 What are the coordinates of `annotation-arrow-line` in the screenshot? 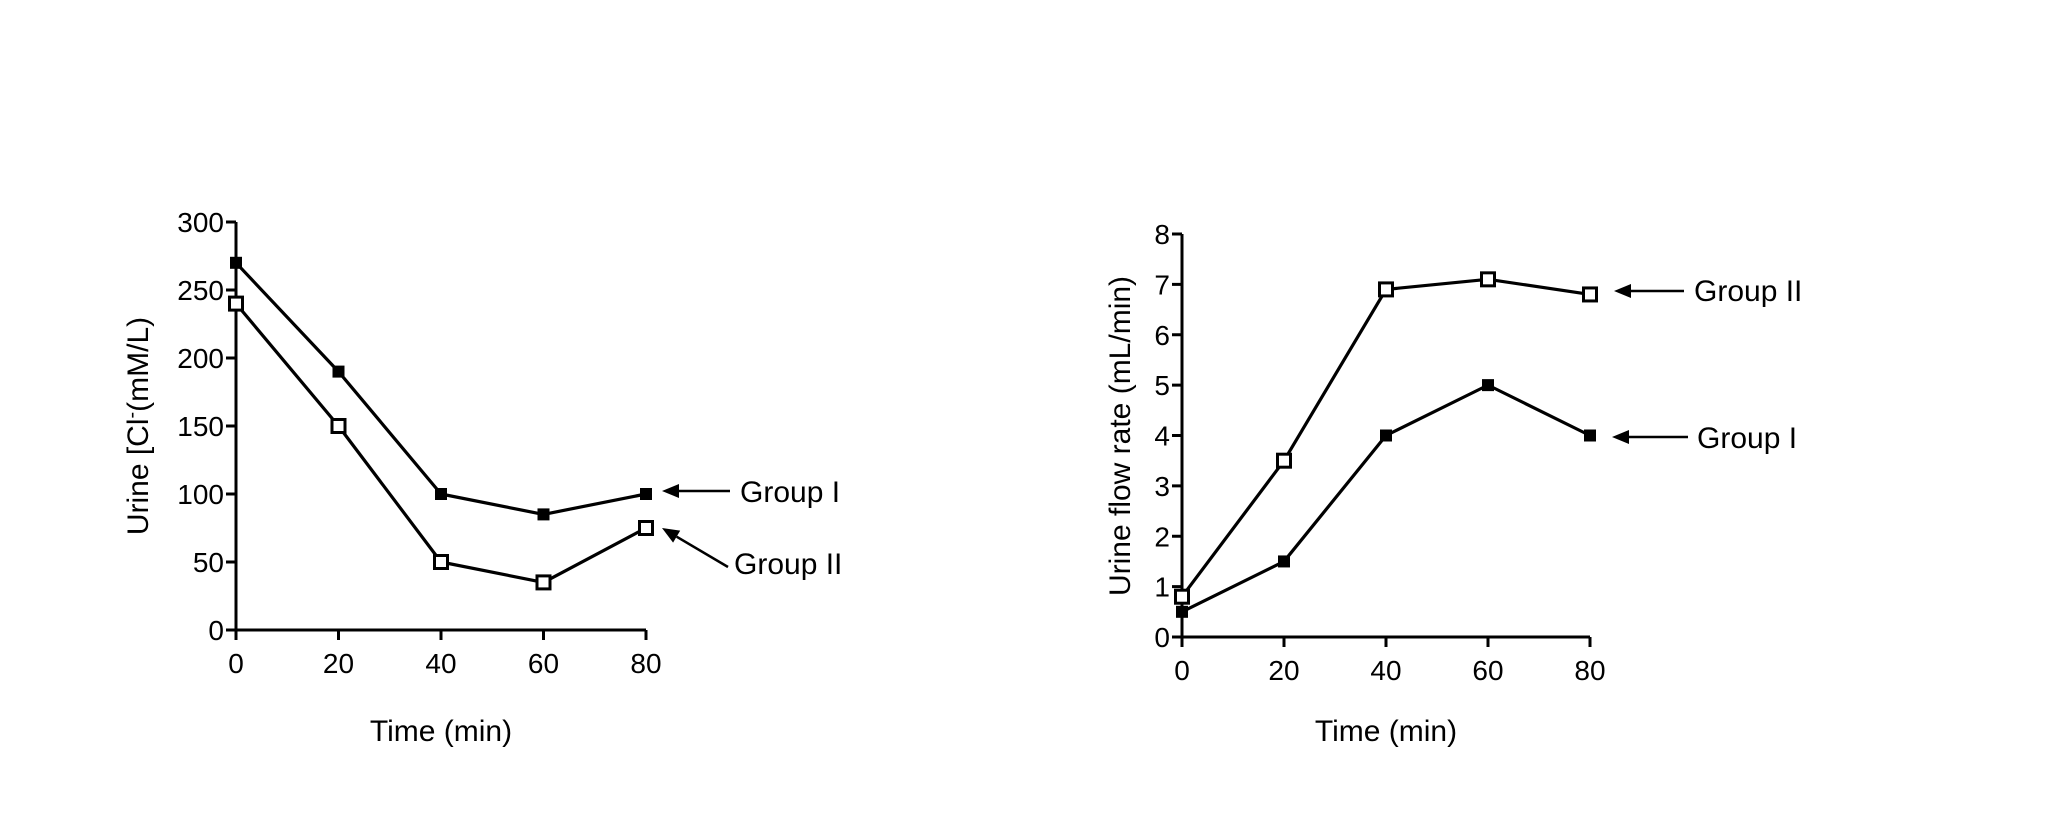 It's located at (702, 552).